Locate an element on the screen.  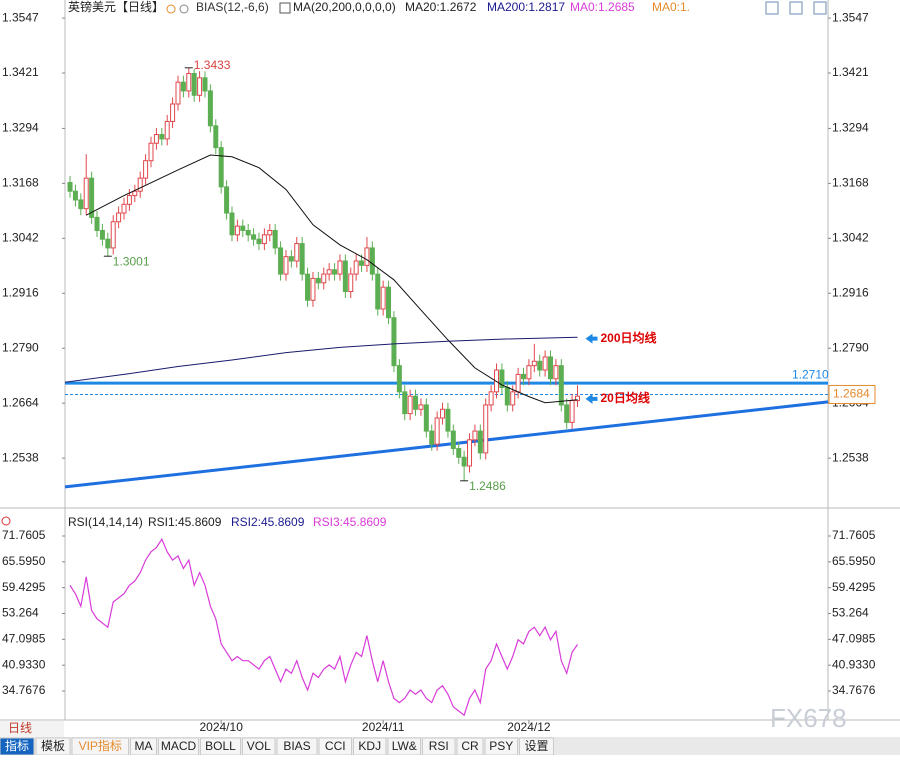
extreme-label: 1.2486 is located at coordinates (487, 486).